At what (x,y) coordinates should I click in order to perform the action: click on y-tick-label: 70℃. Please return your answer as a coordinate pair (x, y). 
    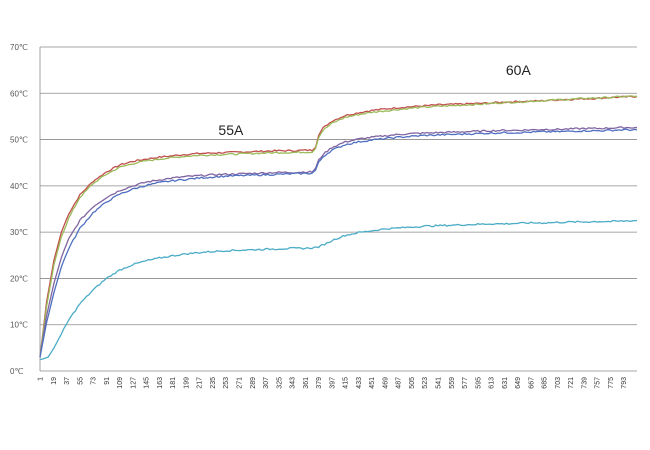
    Looking at the image, I should click on (19, 47).